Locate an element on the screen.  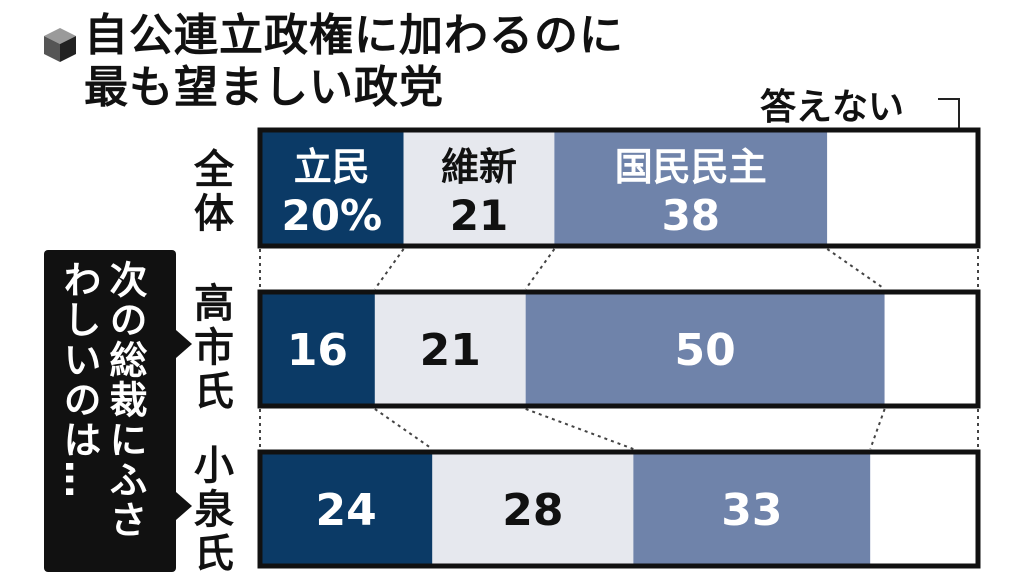
data-label-全体-立民: 20% is located at coordinates (332, 215).